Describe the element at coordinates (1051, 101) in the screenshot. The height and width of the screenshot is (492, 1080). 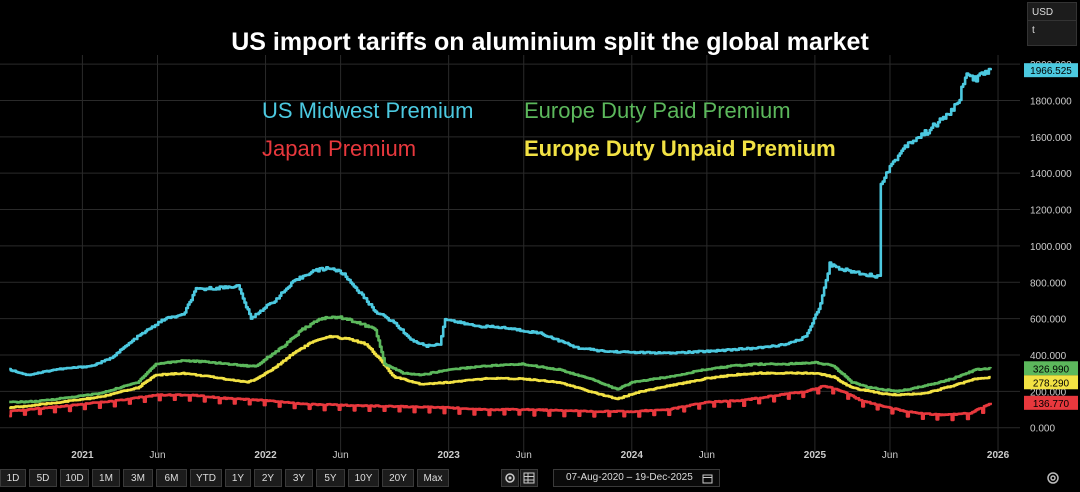
I see `y-tick-label: 1800.000` at that location.